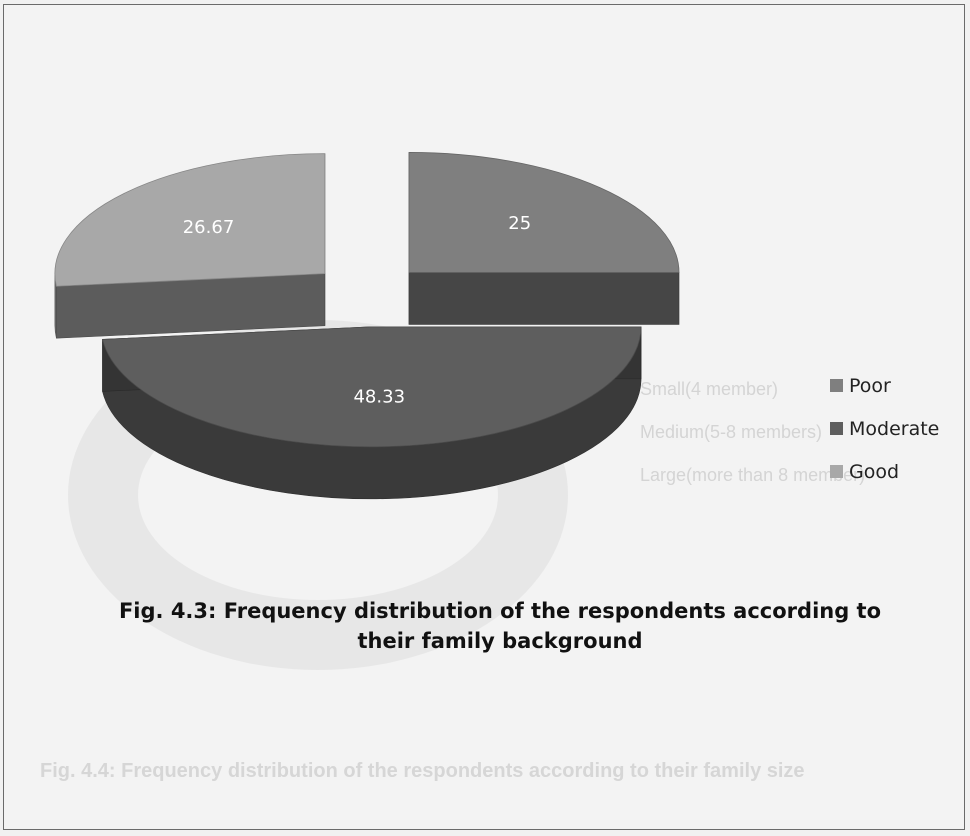  I want to click on show-through-legend-1: Small(4 member), so click(709, 389).